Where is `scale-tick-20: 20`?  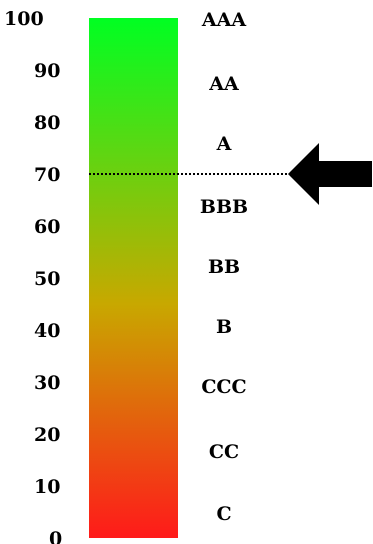
scale-tick-20: 20 is located at coordinates (47, 435).